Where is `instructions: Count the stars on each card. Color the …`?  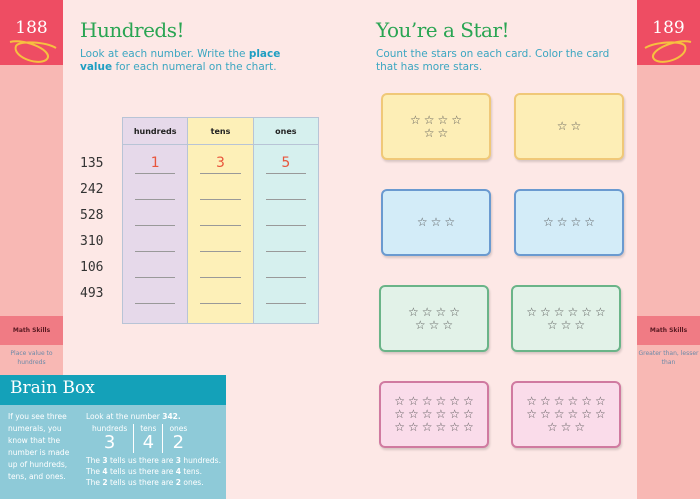
instructions: Count the stars on each card. Color the … is located at coordinates (493, 60).